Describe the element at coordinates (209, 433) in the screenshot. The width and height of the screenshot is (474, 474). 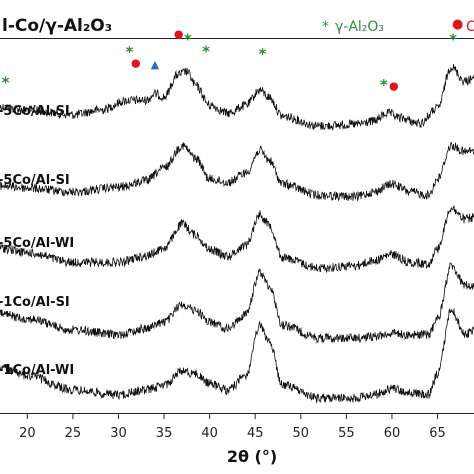
I see `x-tick-label-40: 40` at that location.